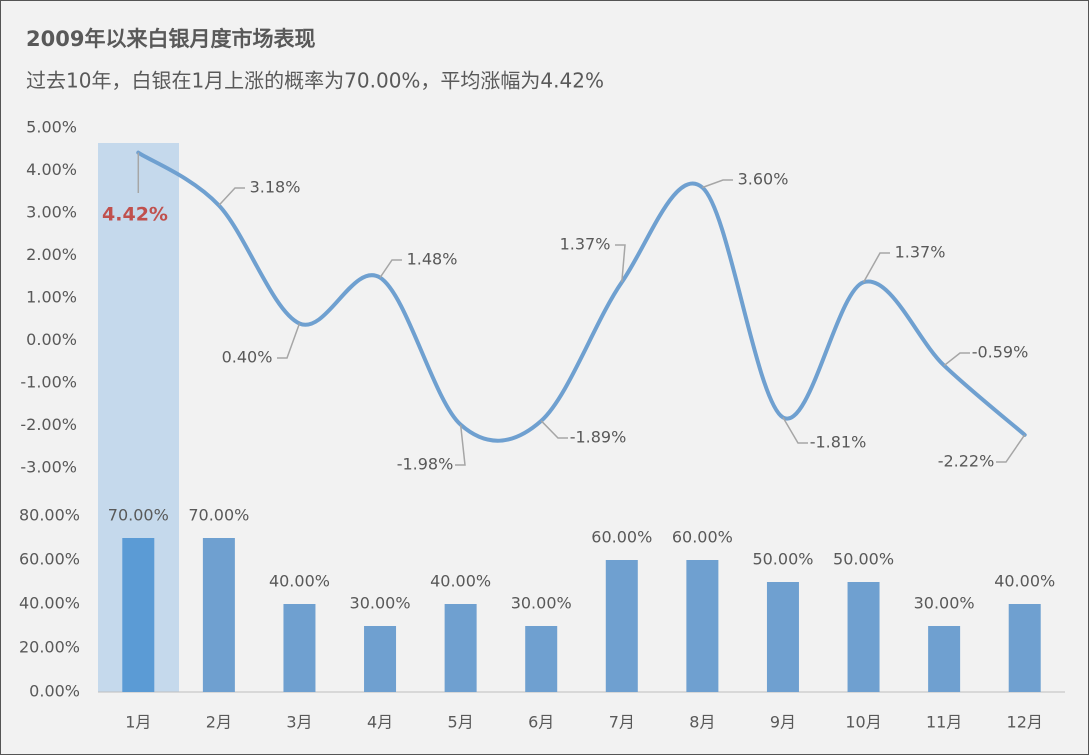 This screenshot has height=755, width=1089. Describe the element at coordinates (49, 603) in the screenshot. I see `y-tick-label: 40.00%` at that location.